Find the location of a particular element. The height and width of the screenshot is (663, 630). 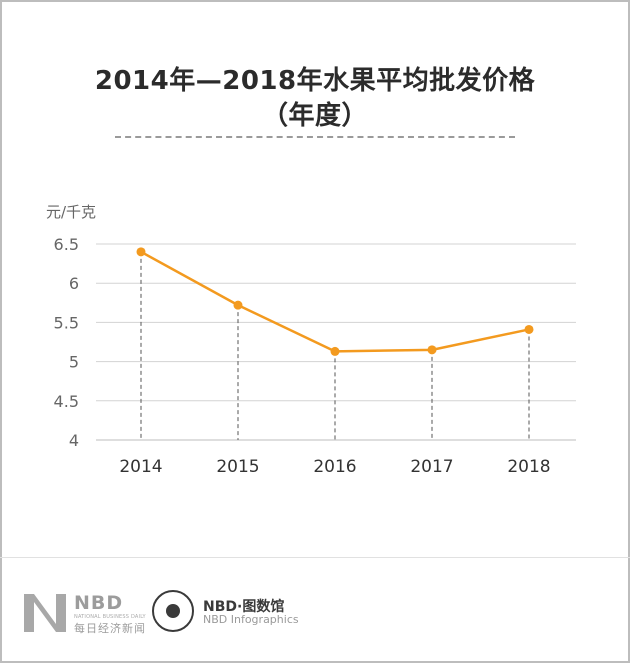

y-tick-label: 5 is located at coordinates (74, 362).